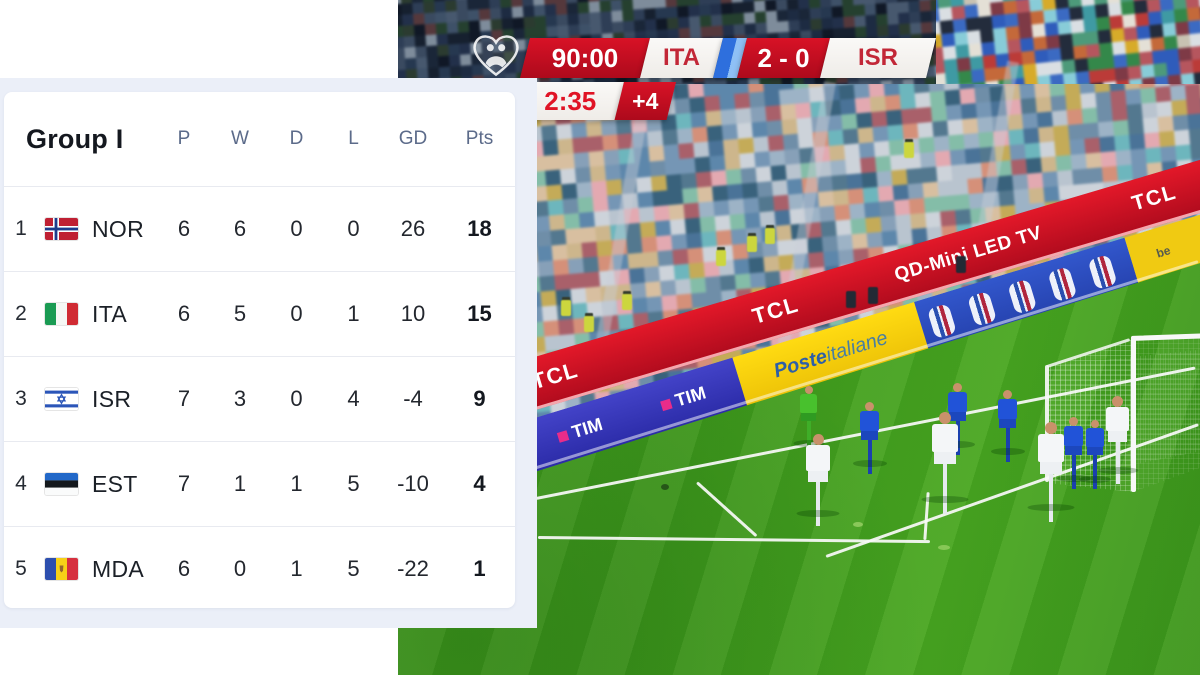 Image resolution: width=1200 pixels, height=675 pixels. What do you see at coordinates (240, 138) in the screenshot?
I see `col-wins: W` at bounding box center [240, 138].